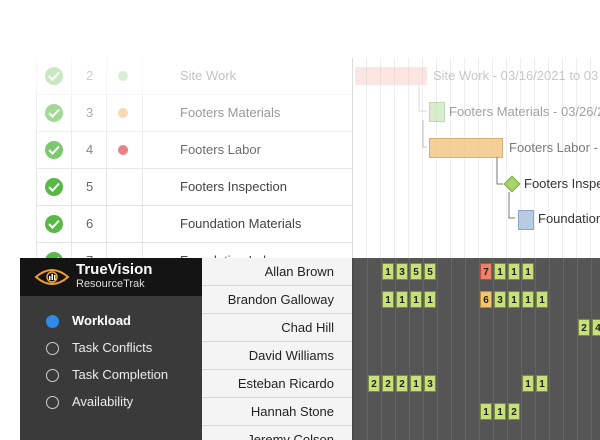 The width and height of the screenshot is (600, 440). Describe the element at coordinates (220, 149) in the screenshot. I see `task-name: Footers Labor` at that location.